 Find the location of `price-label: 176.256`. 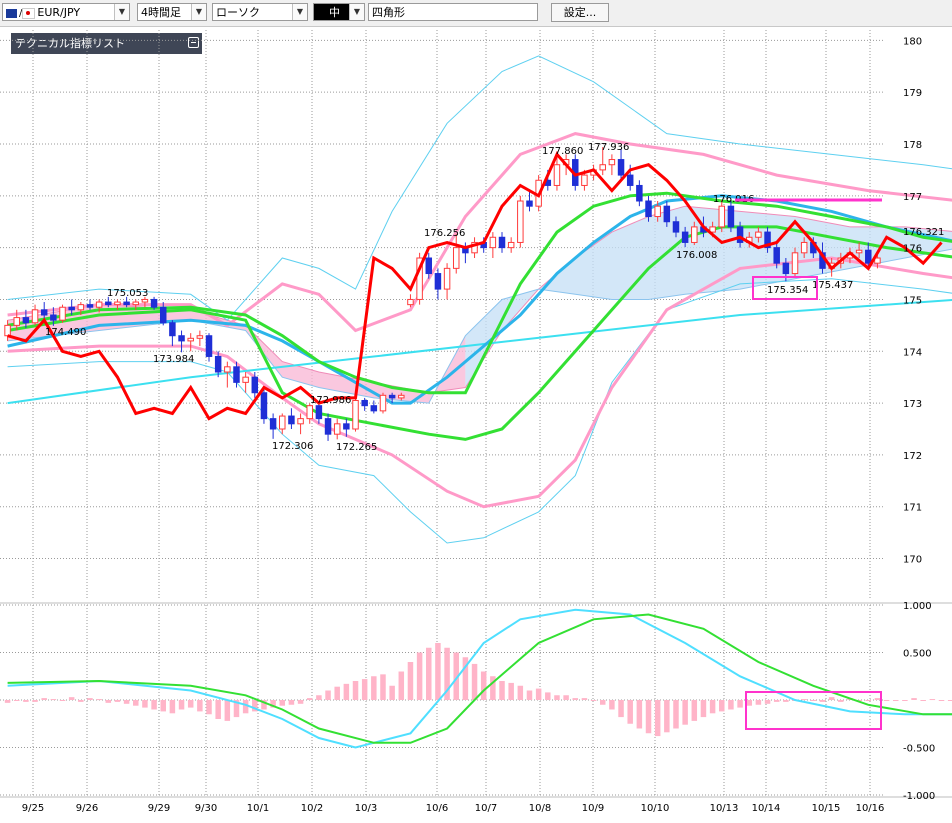

price-label: 176.256 is located at coordinates (444, 233).